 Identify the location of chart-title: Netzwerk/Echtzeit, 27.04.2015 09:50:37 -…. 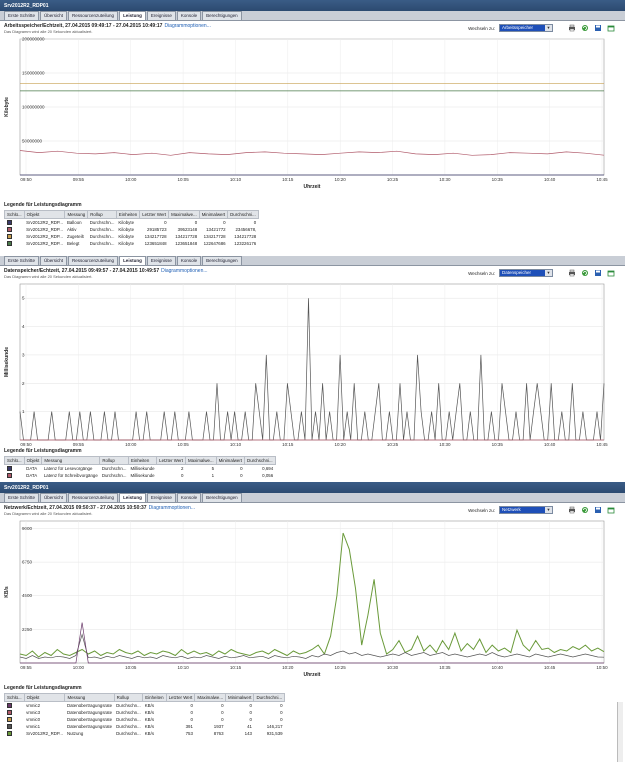
(75, 508).